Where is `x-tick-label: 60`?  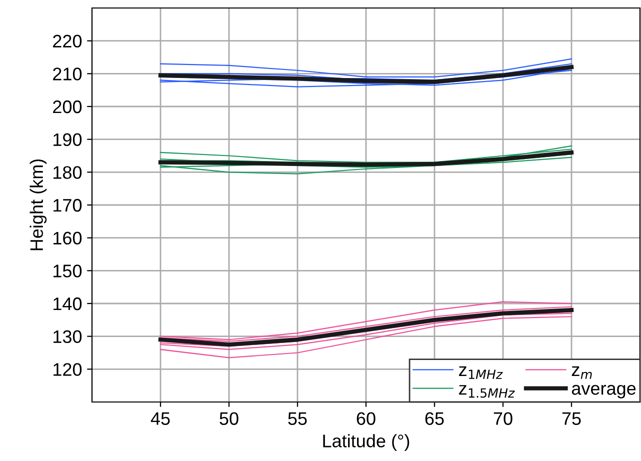 x-tick-label: 60 is located at coordinates (366, 418).